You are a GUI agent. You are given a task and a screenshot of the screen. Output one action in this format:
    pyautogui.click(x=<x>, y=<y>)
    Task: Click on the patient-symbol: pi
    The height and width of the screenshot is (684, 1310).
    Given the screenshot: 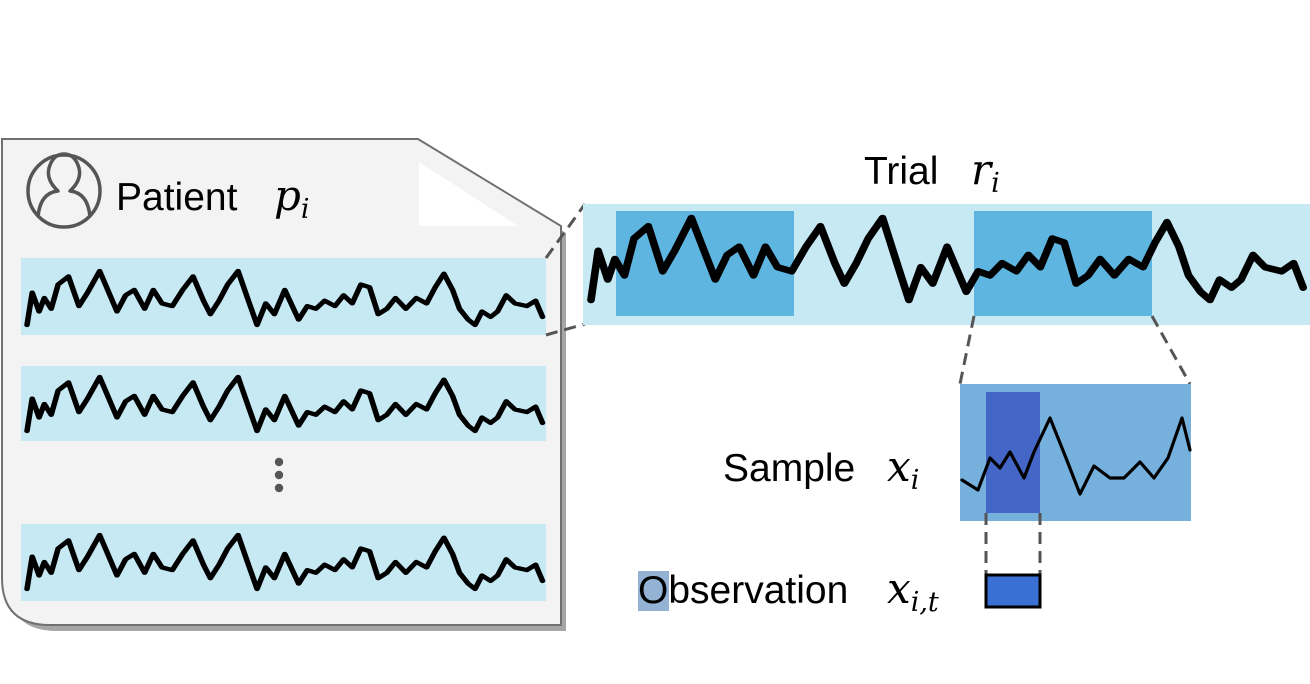 What is the action you would take?
    pyautogui.click(x=292, y=198)
    